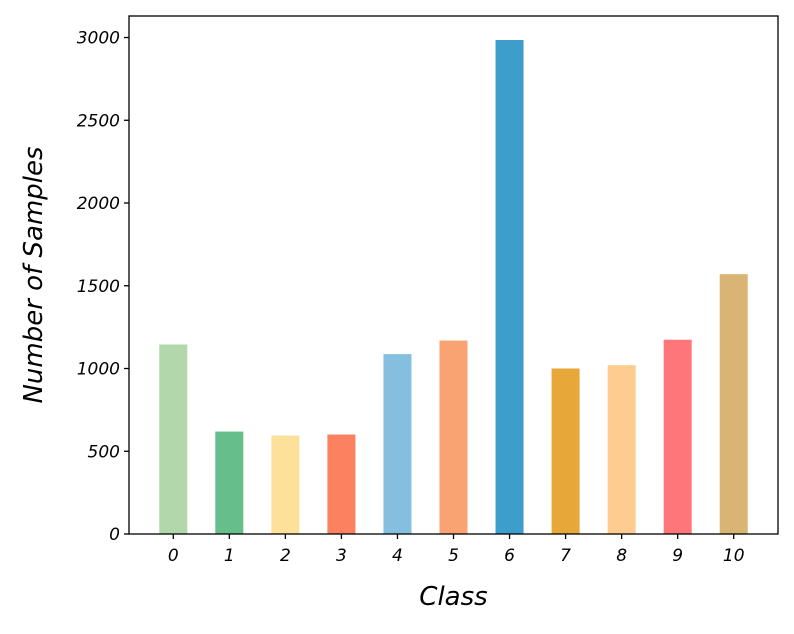 This screenshot has height=634, width=794. I want to click on y-tick-label: 2000, so click(98, 204).